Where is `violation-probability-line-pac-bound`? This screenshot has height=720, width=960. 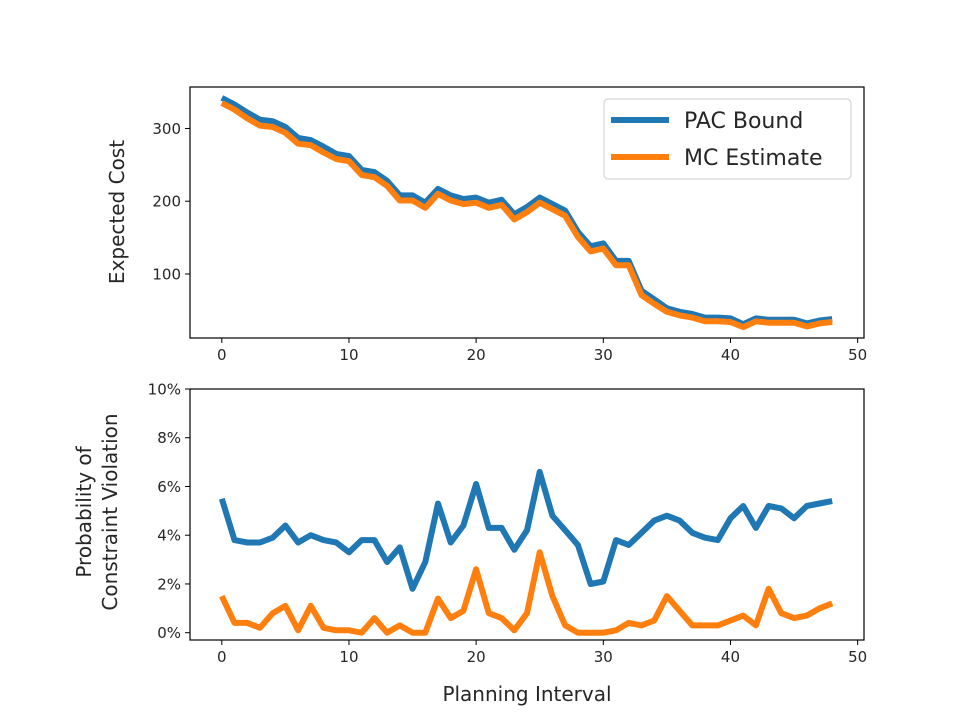 violation-probability-line-pac-bound is located at coordinates (525, 530).